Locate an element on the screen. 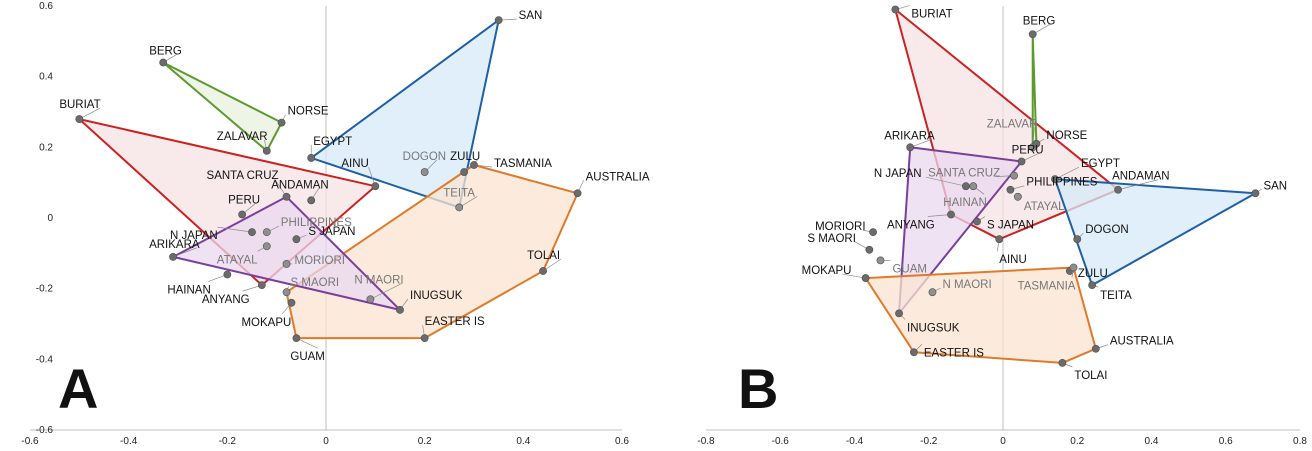  y-tick-label: 0.2 is located at coordinates (46, 147).